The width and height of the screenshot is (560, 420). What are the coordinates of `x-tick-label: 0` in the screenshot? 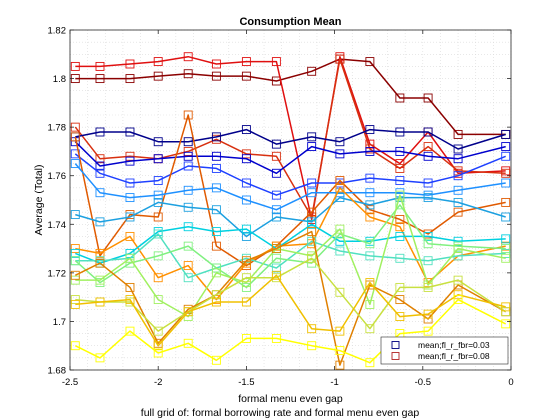 It's located at (510, 382).